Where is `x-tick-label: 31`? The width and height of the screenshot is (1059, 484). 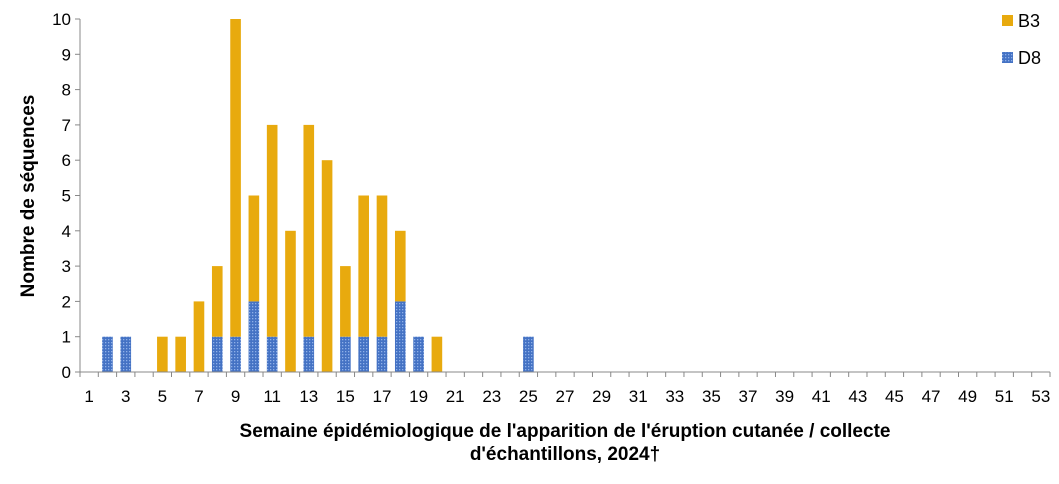 x-tick-label: 31 is located at coordinates (638, 396).